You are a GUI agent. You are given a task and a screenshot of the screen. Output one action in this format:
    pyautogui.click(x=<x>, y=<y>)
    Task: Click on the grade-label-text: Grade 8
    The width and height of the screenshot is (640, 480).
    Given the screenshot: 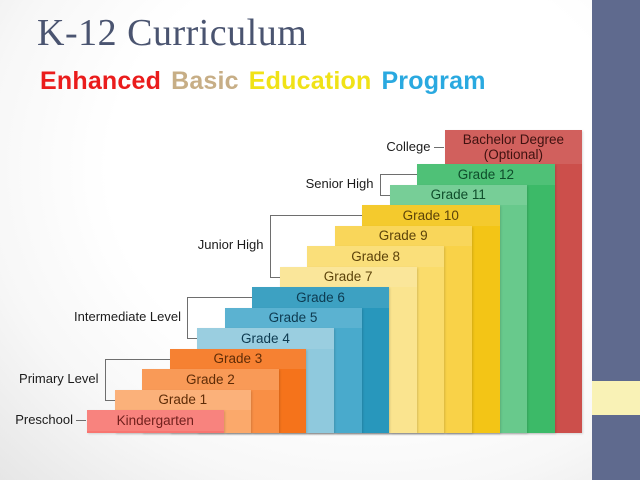 What is the action you would take?
    pyautogui.click(x=376, y=256)
    